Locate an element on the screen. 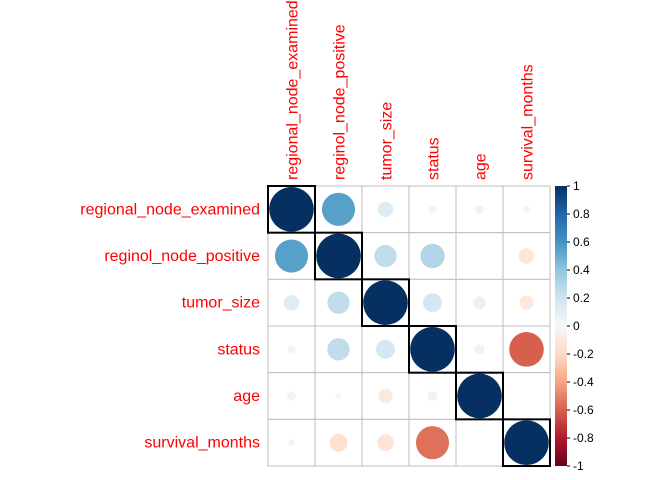  correlation-circle-reginol_node_positive-tumor_size is located at coordinates (385, 256).